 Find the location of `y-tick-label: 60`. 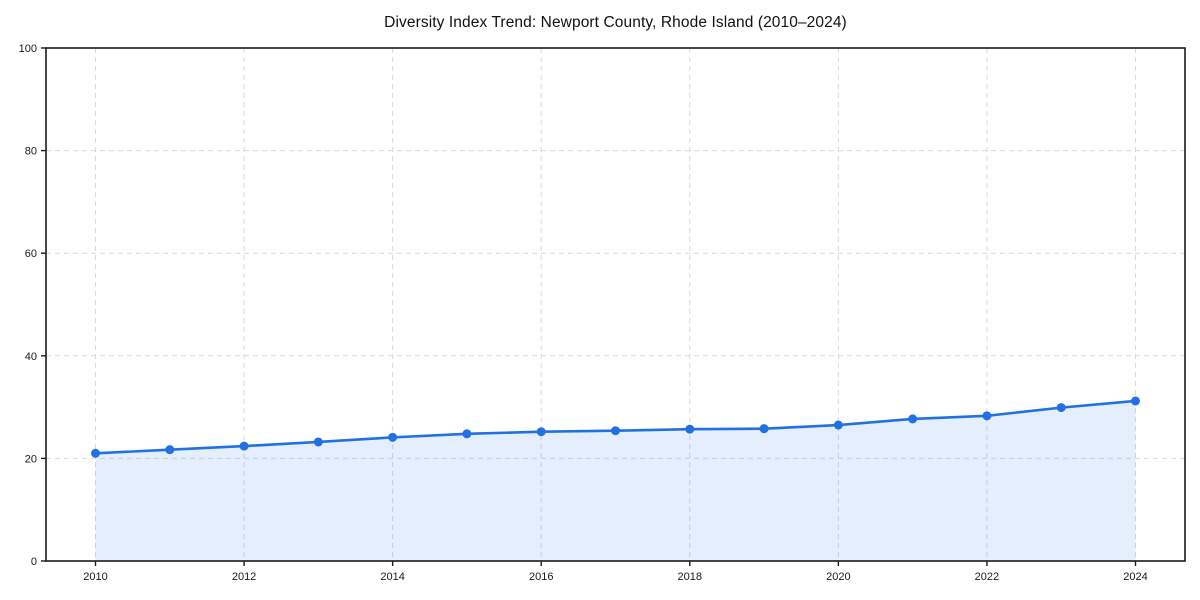

y-tick-label: 60 is located at coordinates (31, 254).